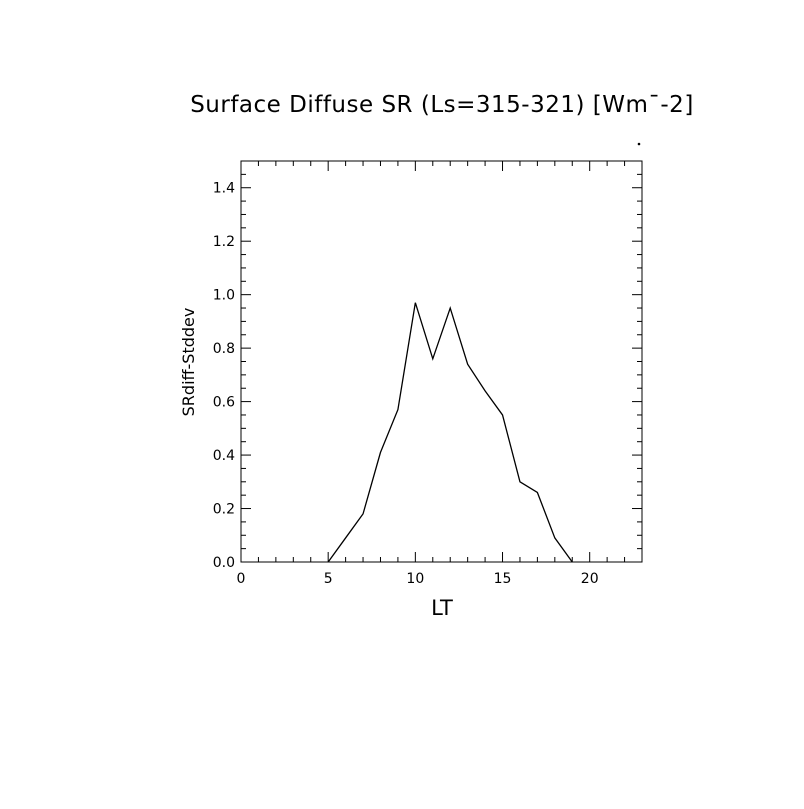 The height and width of the screenshot is (809, 804). What do you see at coordinates (328, 579) in the screenshot?
I see `x-tick-label: 5` at bounding box center [328, 579].